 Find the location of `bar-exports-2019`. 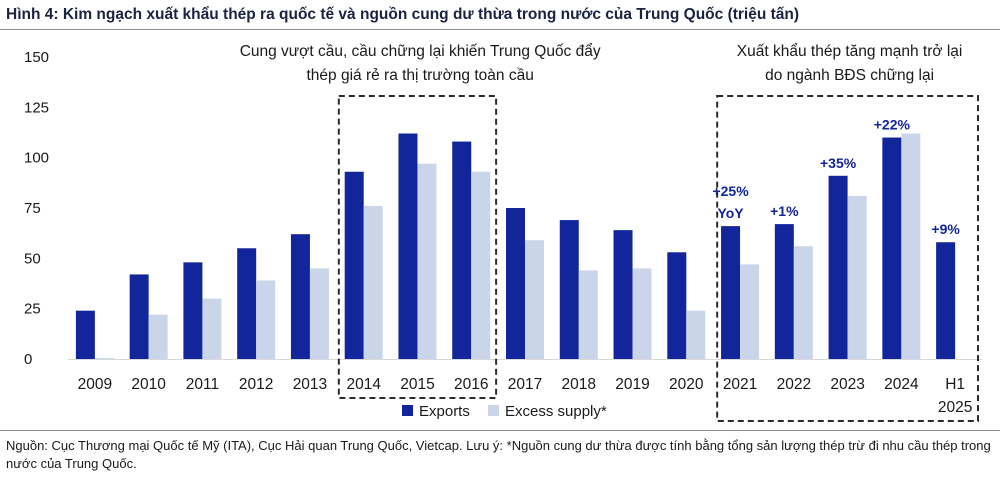

bar-exports-2019 is located at coordinates (623, 294).